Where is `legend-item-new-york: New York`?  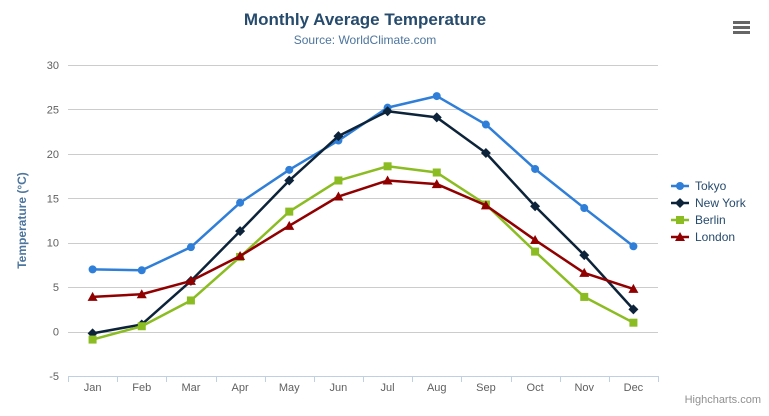 legend-item-new-york: New York is located at coordinates (708, 202).